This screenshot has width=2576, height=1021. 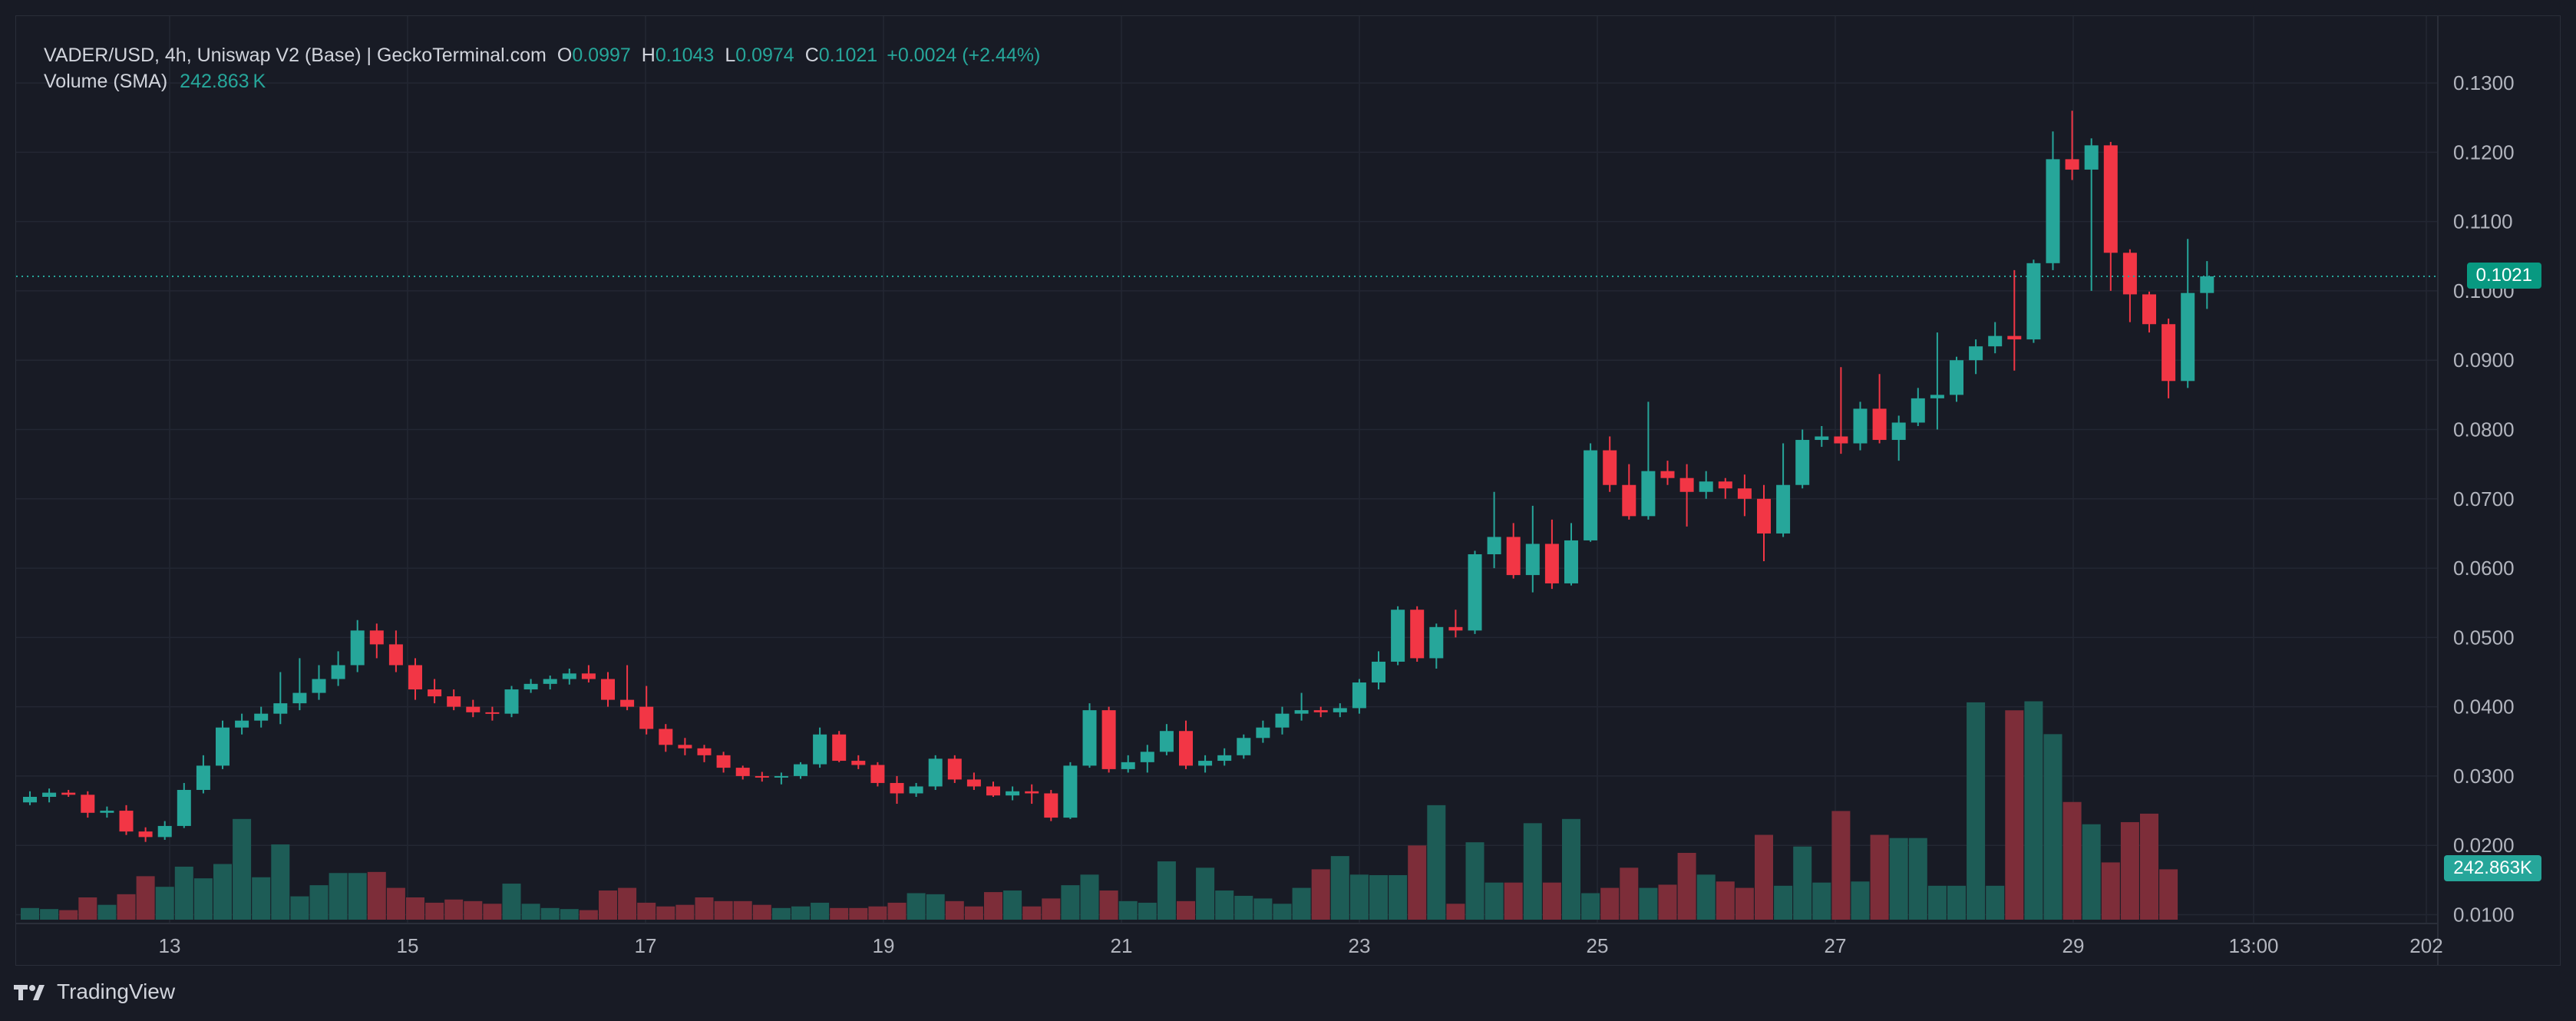 I want to click on time-tick-label: 202, so click(x=2425, y=946).